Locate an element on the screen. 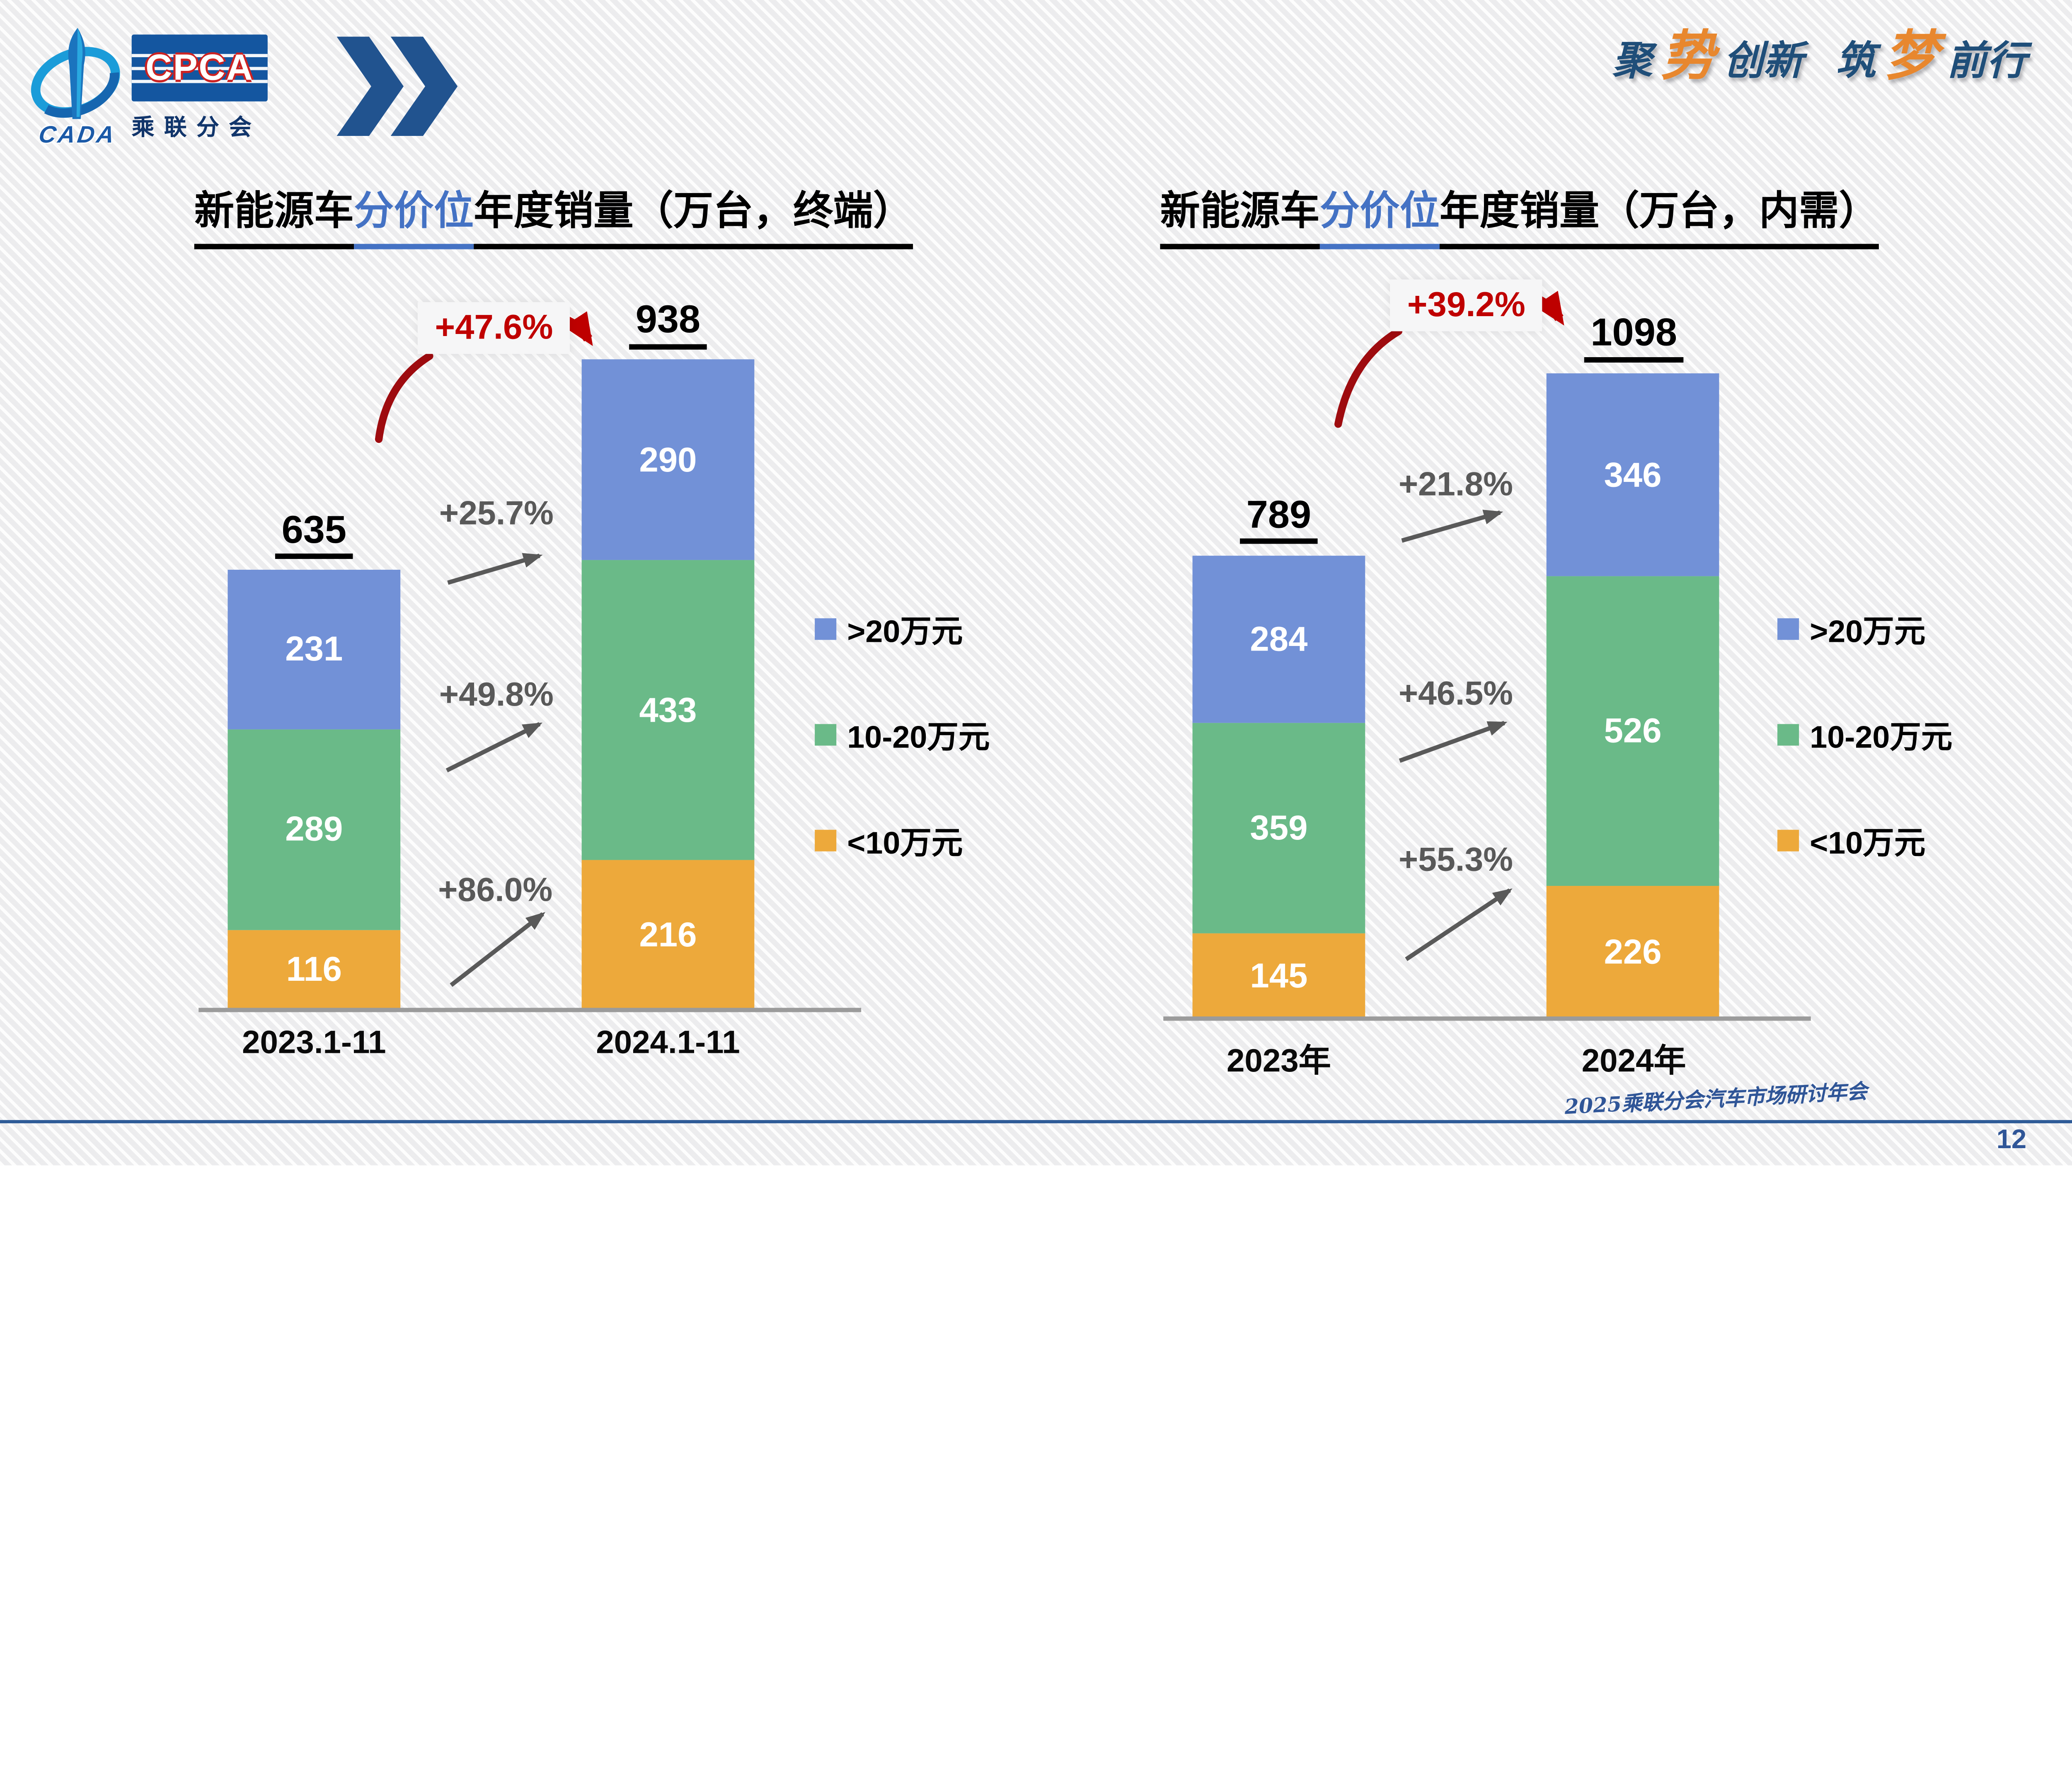  total-growth-arrow-tail-right is located at coordinates (1368, 377).